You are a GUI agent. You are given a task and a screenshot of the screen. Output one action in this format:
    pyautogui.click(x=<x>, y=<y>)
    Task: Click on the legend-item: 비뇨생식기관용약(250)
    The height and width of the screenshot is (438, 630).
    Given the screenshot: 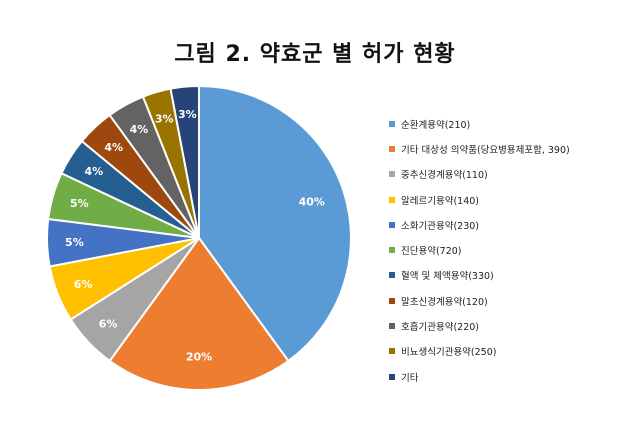 What is the action you would take?
    pyautogui.click(x=507, y=351)
    